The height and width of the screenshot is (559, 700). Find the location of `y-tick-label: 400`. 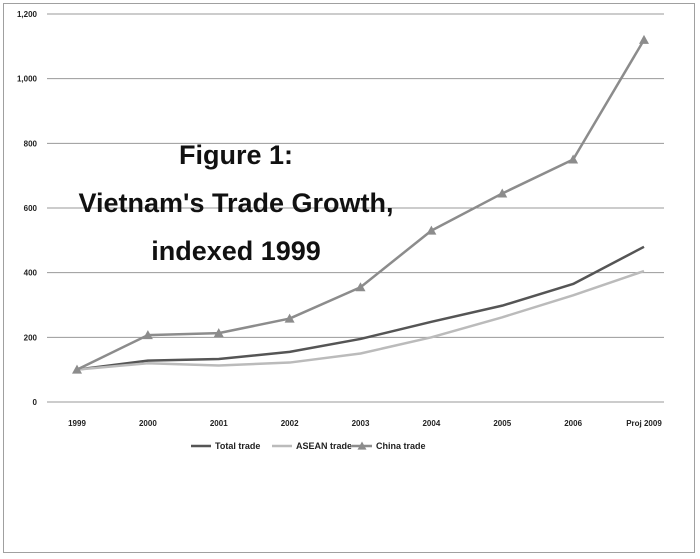

y-tick-label: 400 is located at coordinates (31, 273).